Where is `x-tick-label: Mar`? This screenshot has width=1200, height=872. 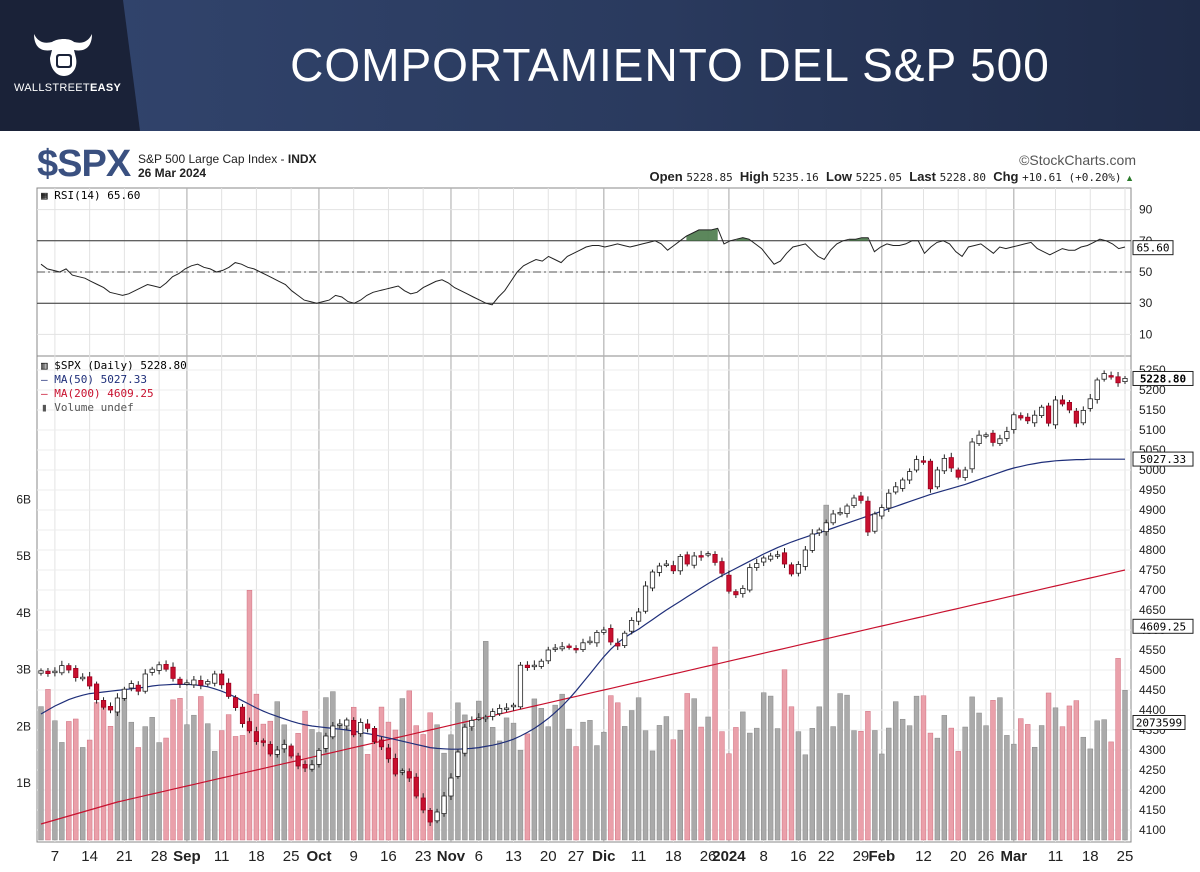 x-tick-label: Mar is located at coordinates (1013, 856).